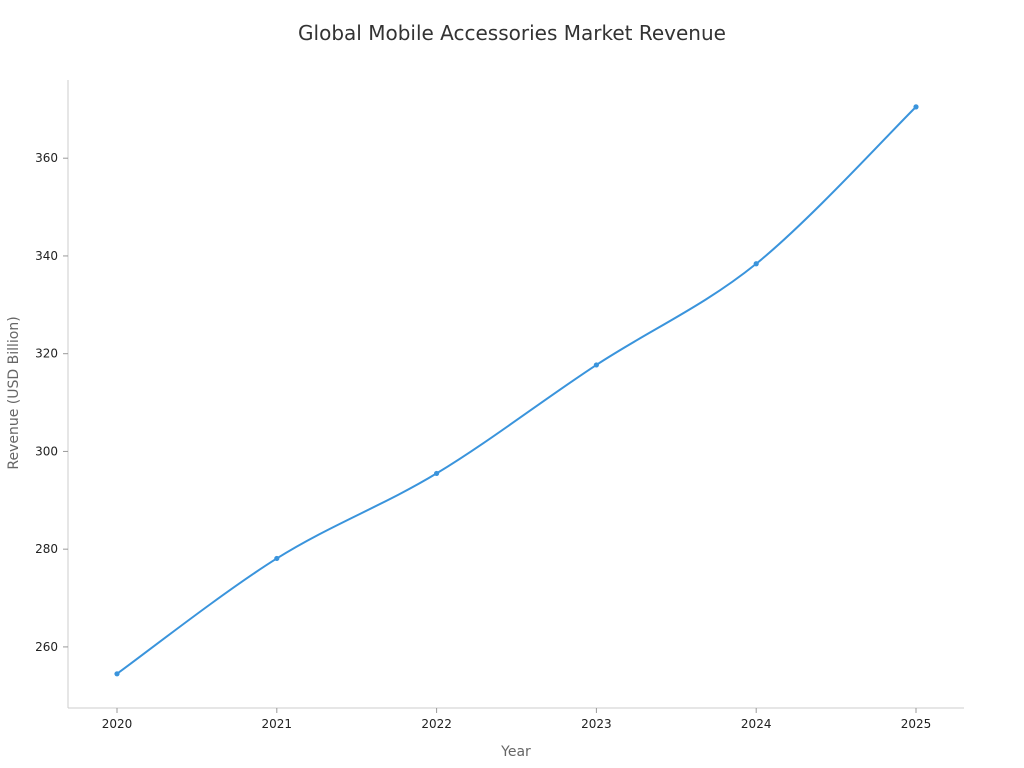  What do you see at coordinates (46, 158) in the screenshot?
I see `y-tick-label: 360` at bounding box center [46, 158].